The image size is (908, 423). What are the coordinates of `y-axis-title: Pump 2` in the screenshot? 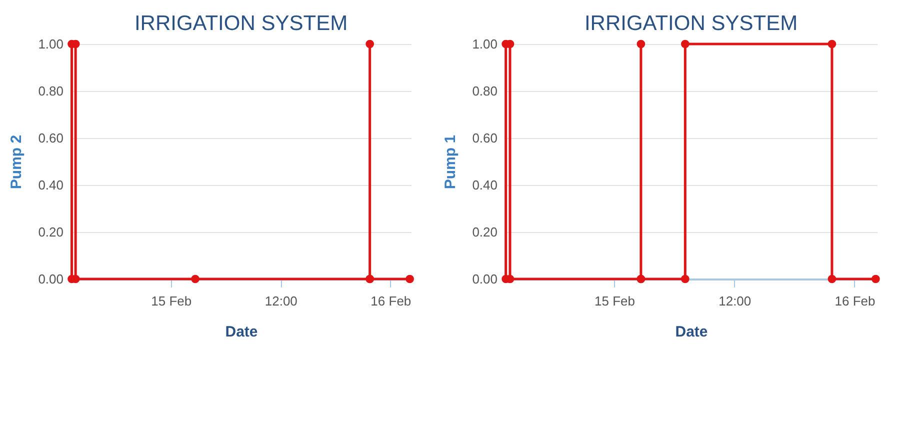 It's located at (17, 162).